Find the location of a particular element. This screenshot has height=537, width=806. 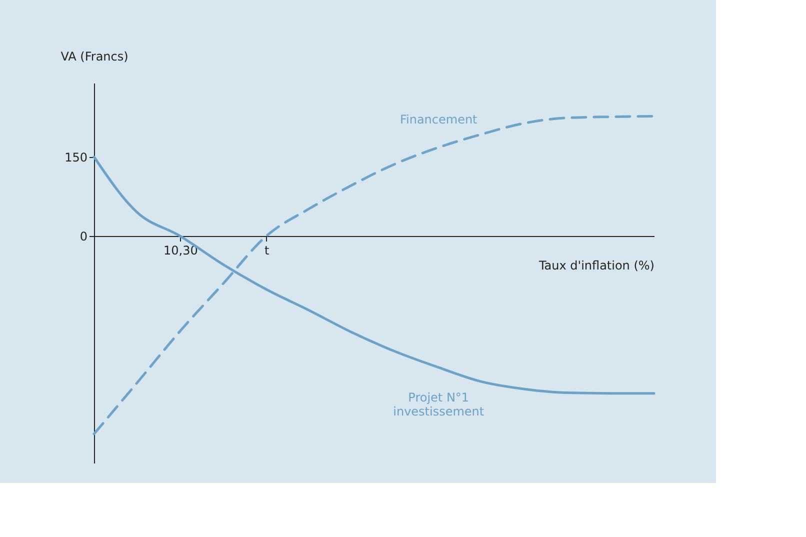

y-tick-label: 0 is located at coordinates (84, 237).